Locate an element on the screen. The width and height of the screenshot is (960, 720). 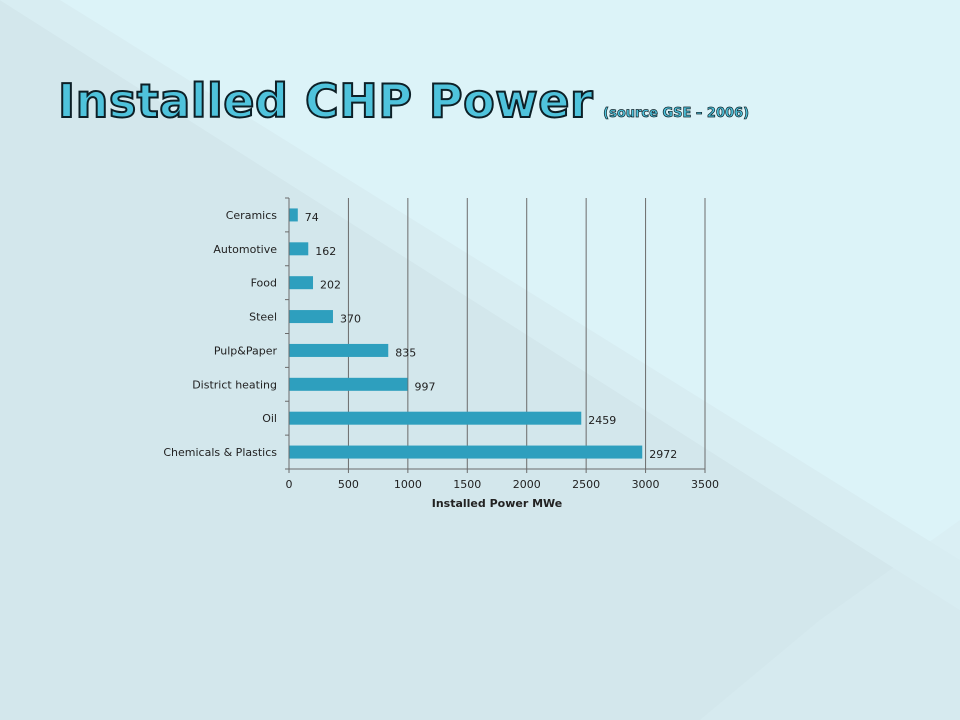
slide-title: Installed CHP Power (source GSE – 2006) is located at coordinates (403, 101).